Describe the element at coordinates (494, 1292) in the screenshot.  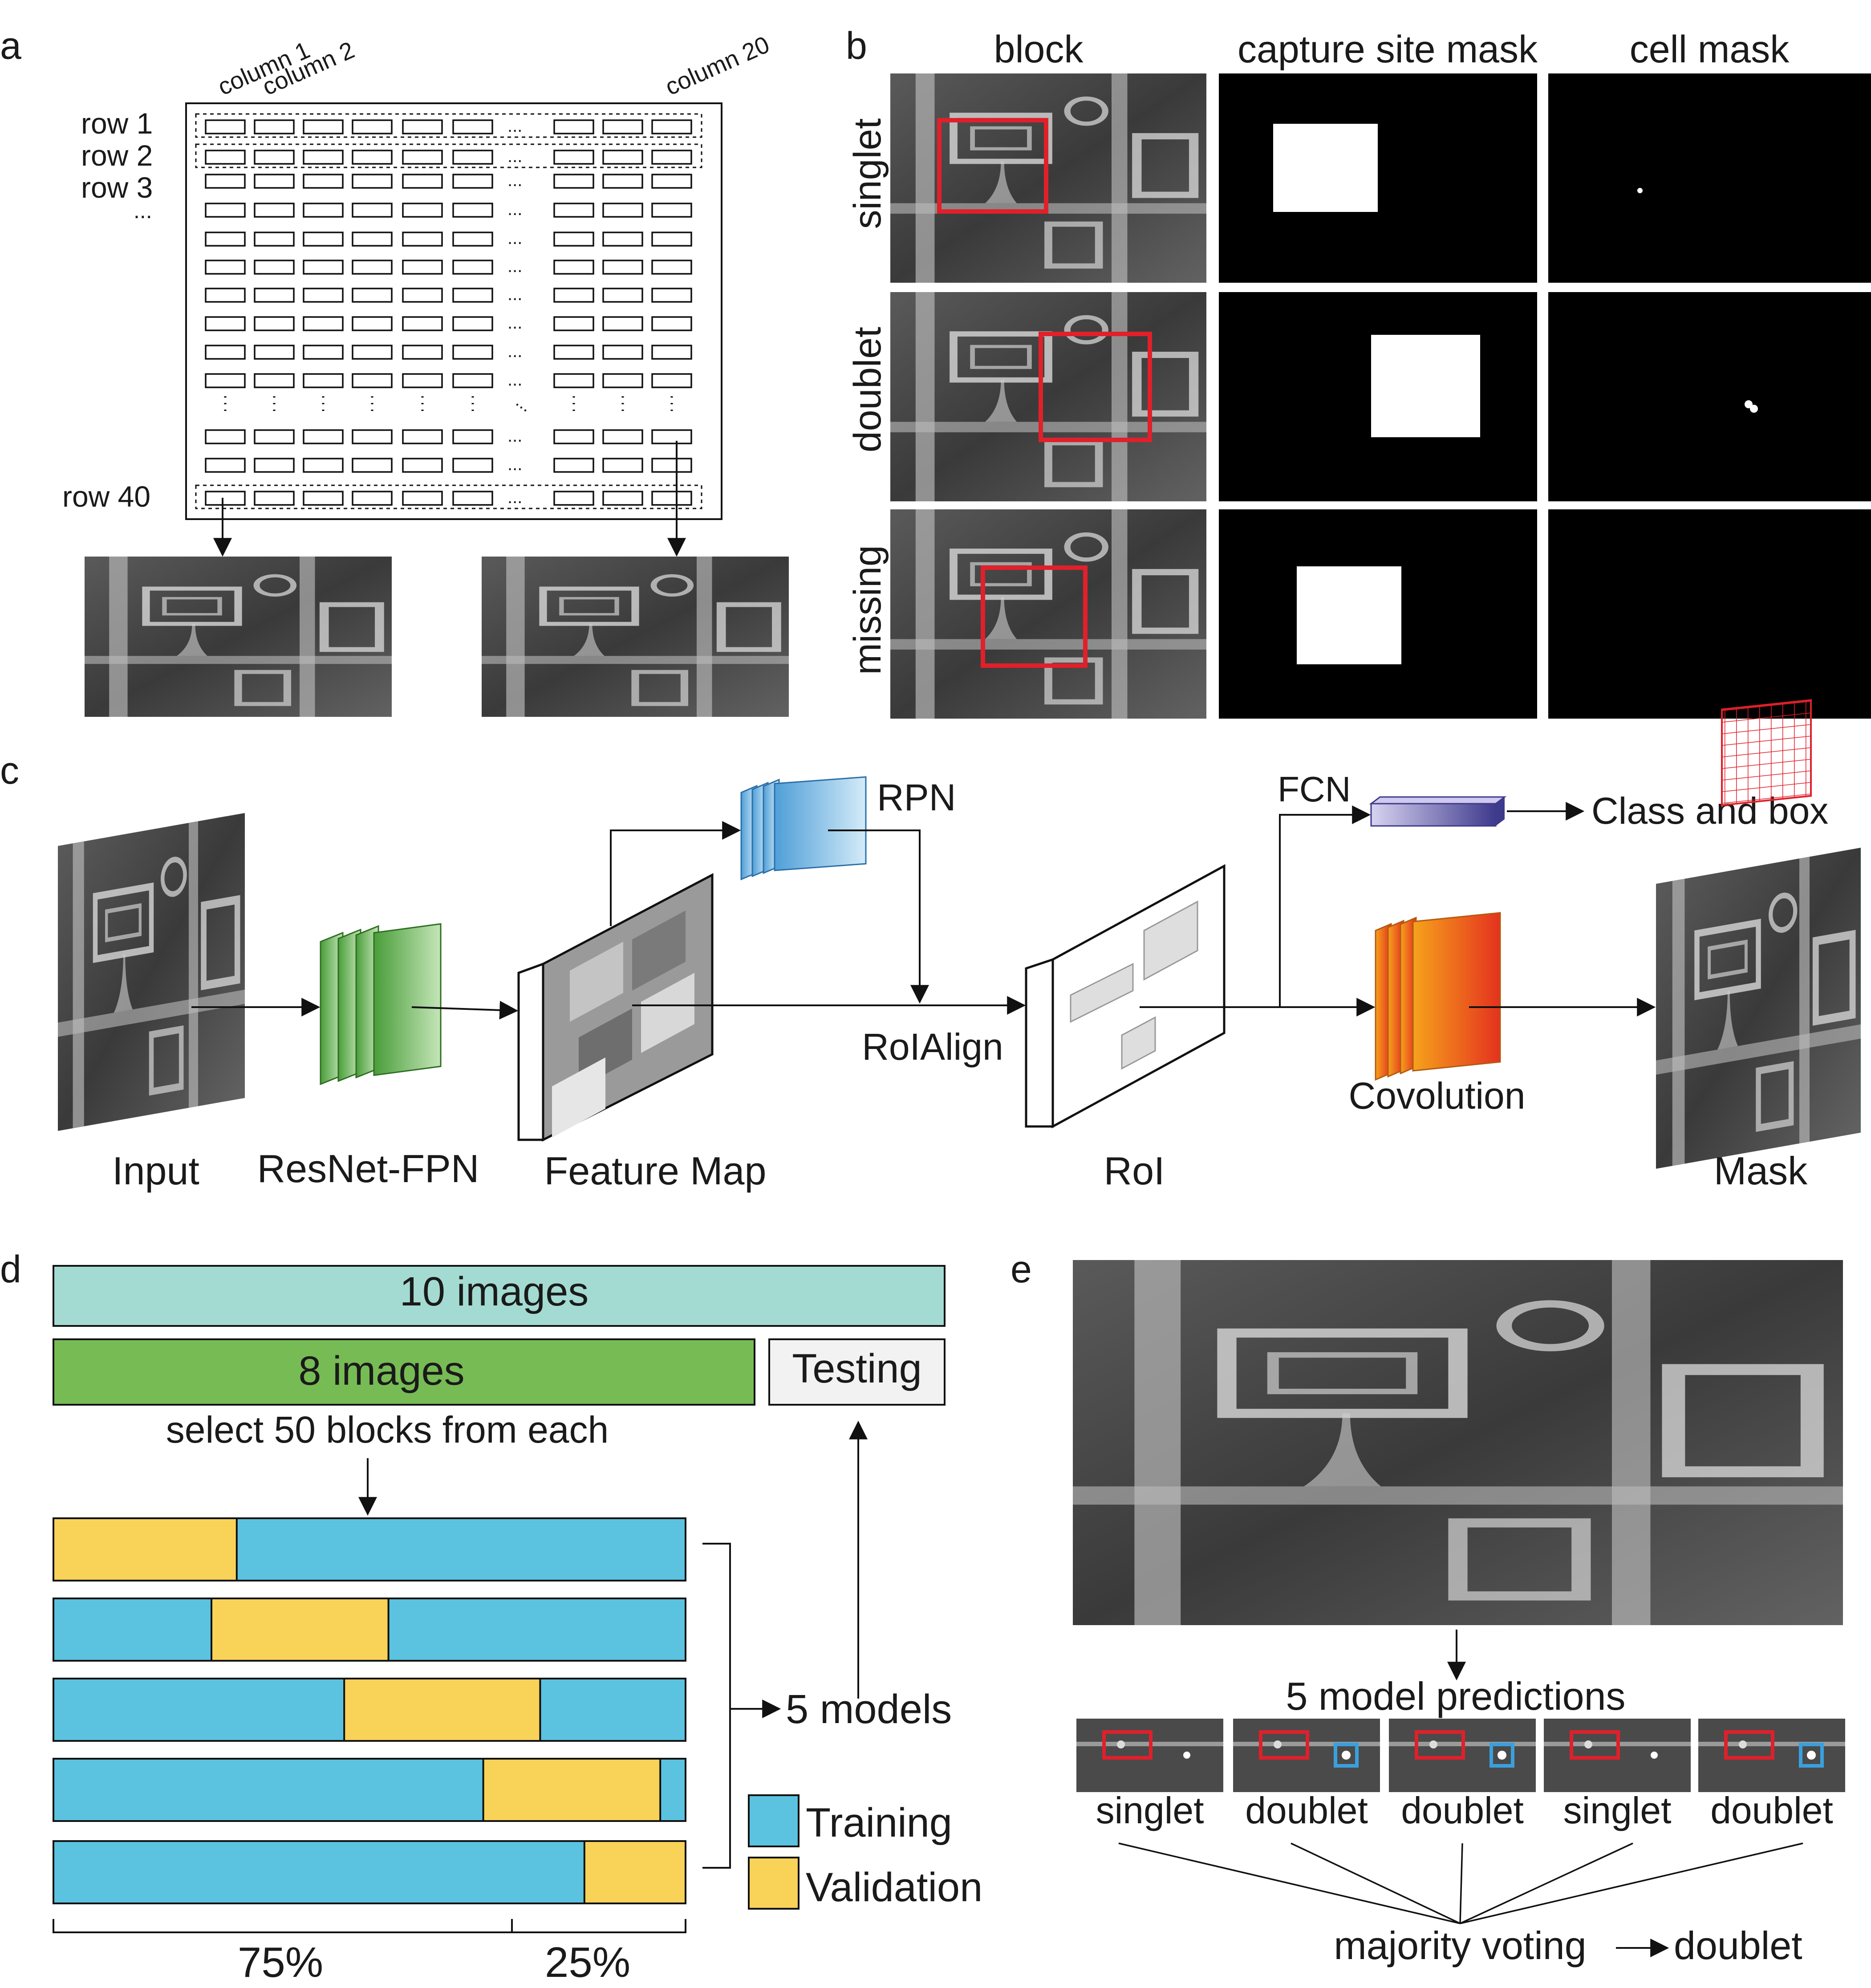
I see `all-images-label: 10 images` at that location.